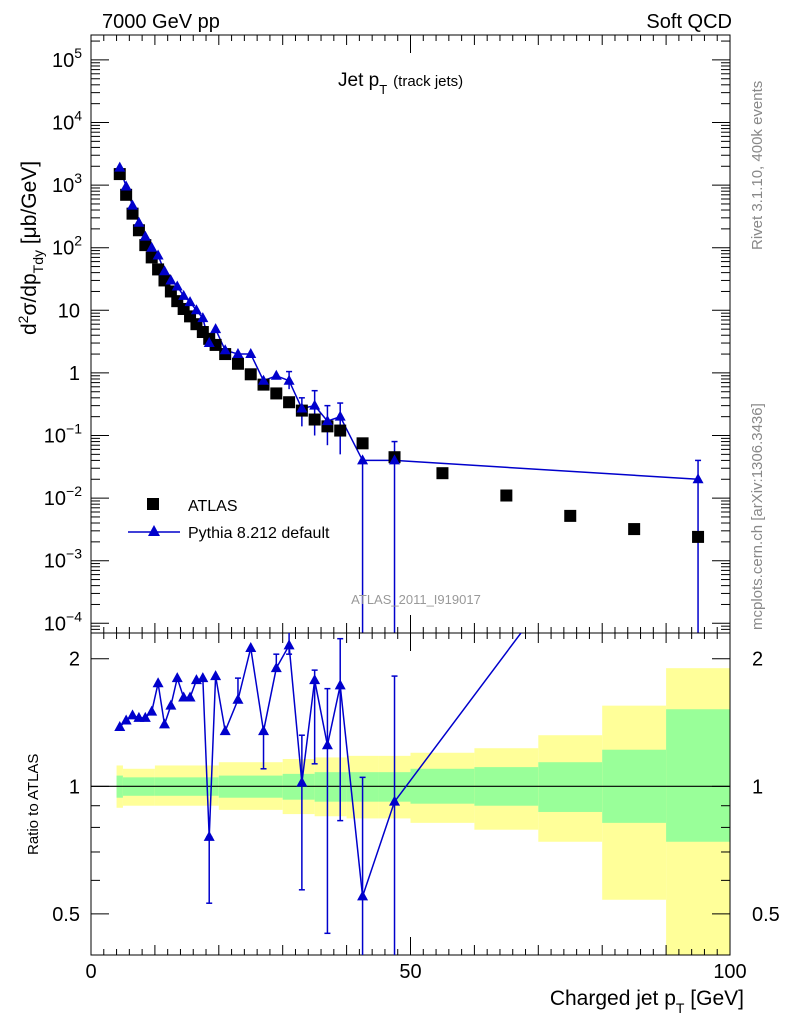 Image resolution: width=786 pixels, height=1024 pixels. Describe the element at coordinates (757, 516) in the screenshot. I see `side-text-bottom: mcplots.cern.ch [arXiv:1306.3436]` at that location.